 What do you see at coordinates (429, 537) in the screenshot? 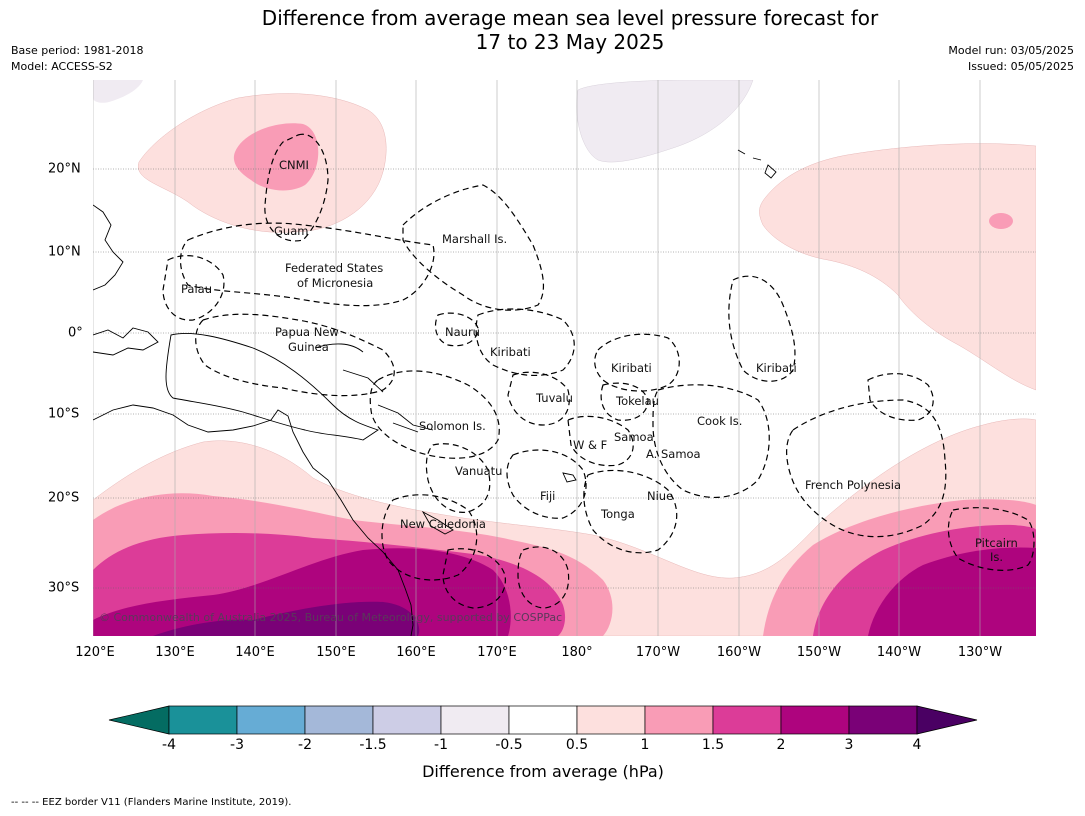
I see `eez-new-caledonia` at bounding box center [429, 537].